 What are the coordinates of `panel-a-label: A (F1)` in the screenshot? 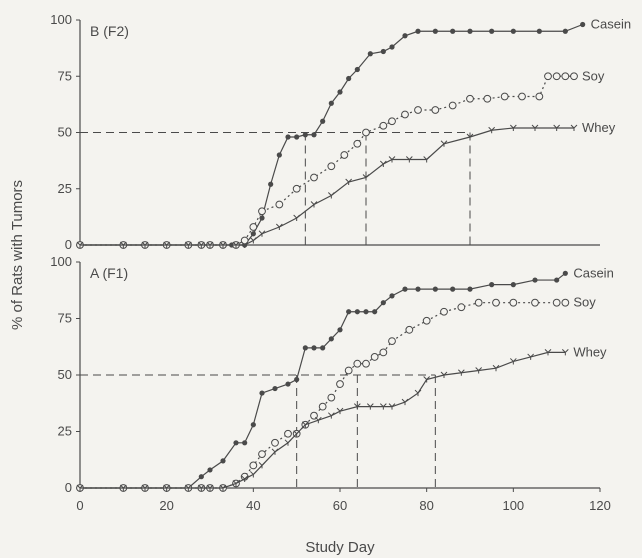 It's located at (109, 273).